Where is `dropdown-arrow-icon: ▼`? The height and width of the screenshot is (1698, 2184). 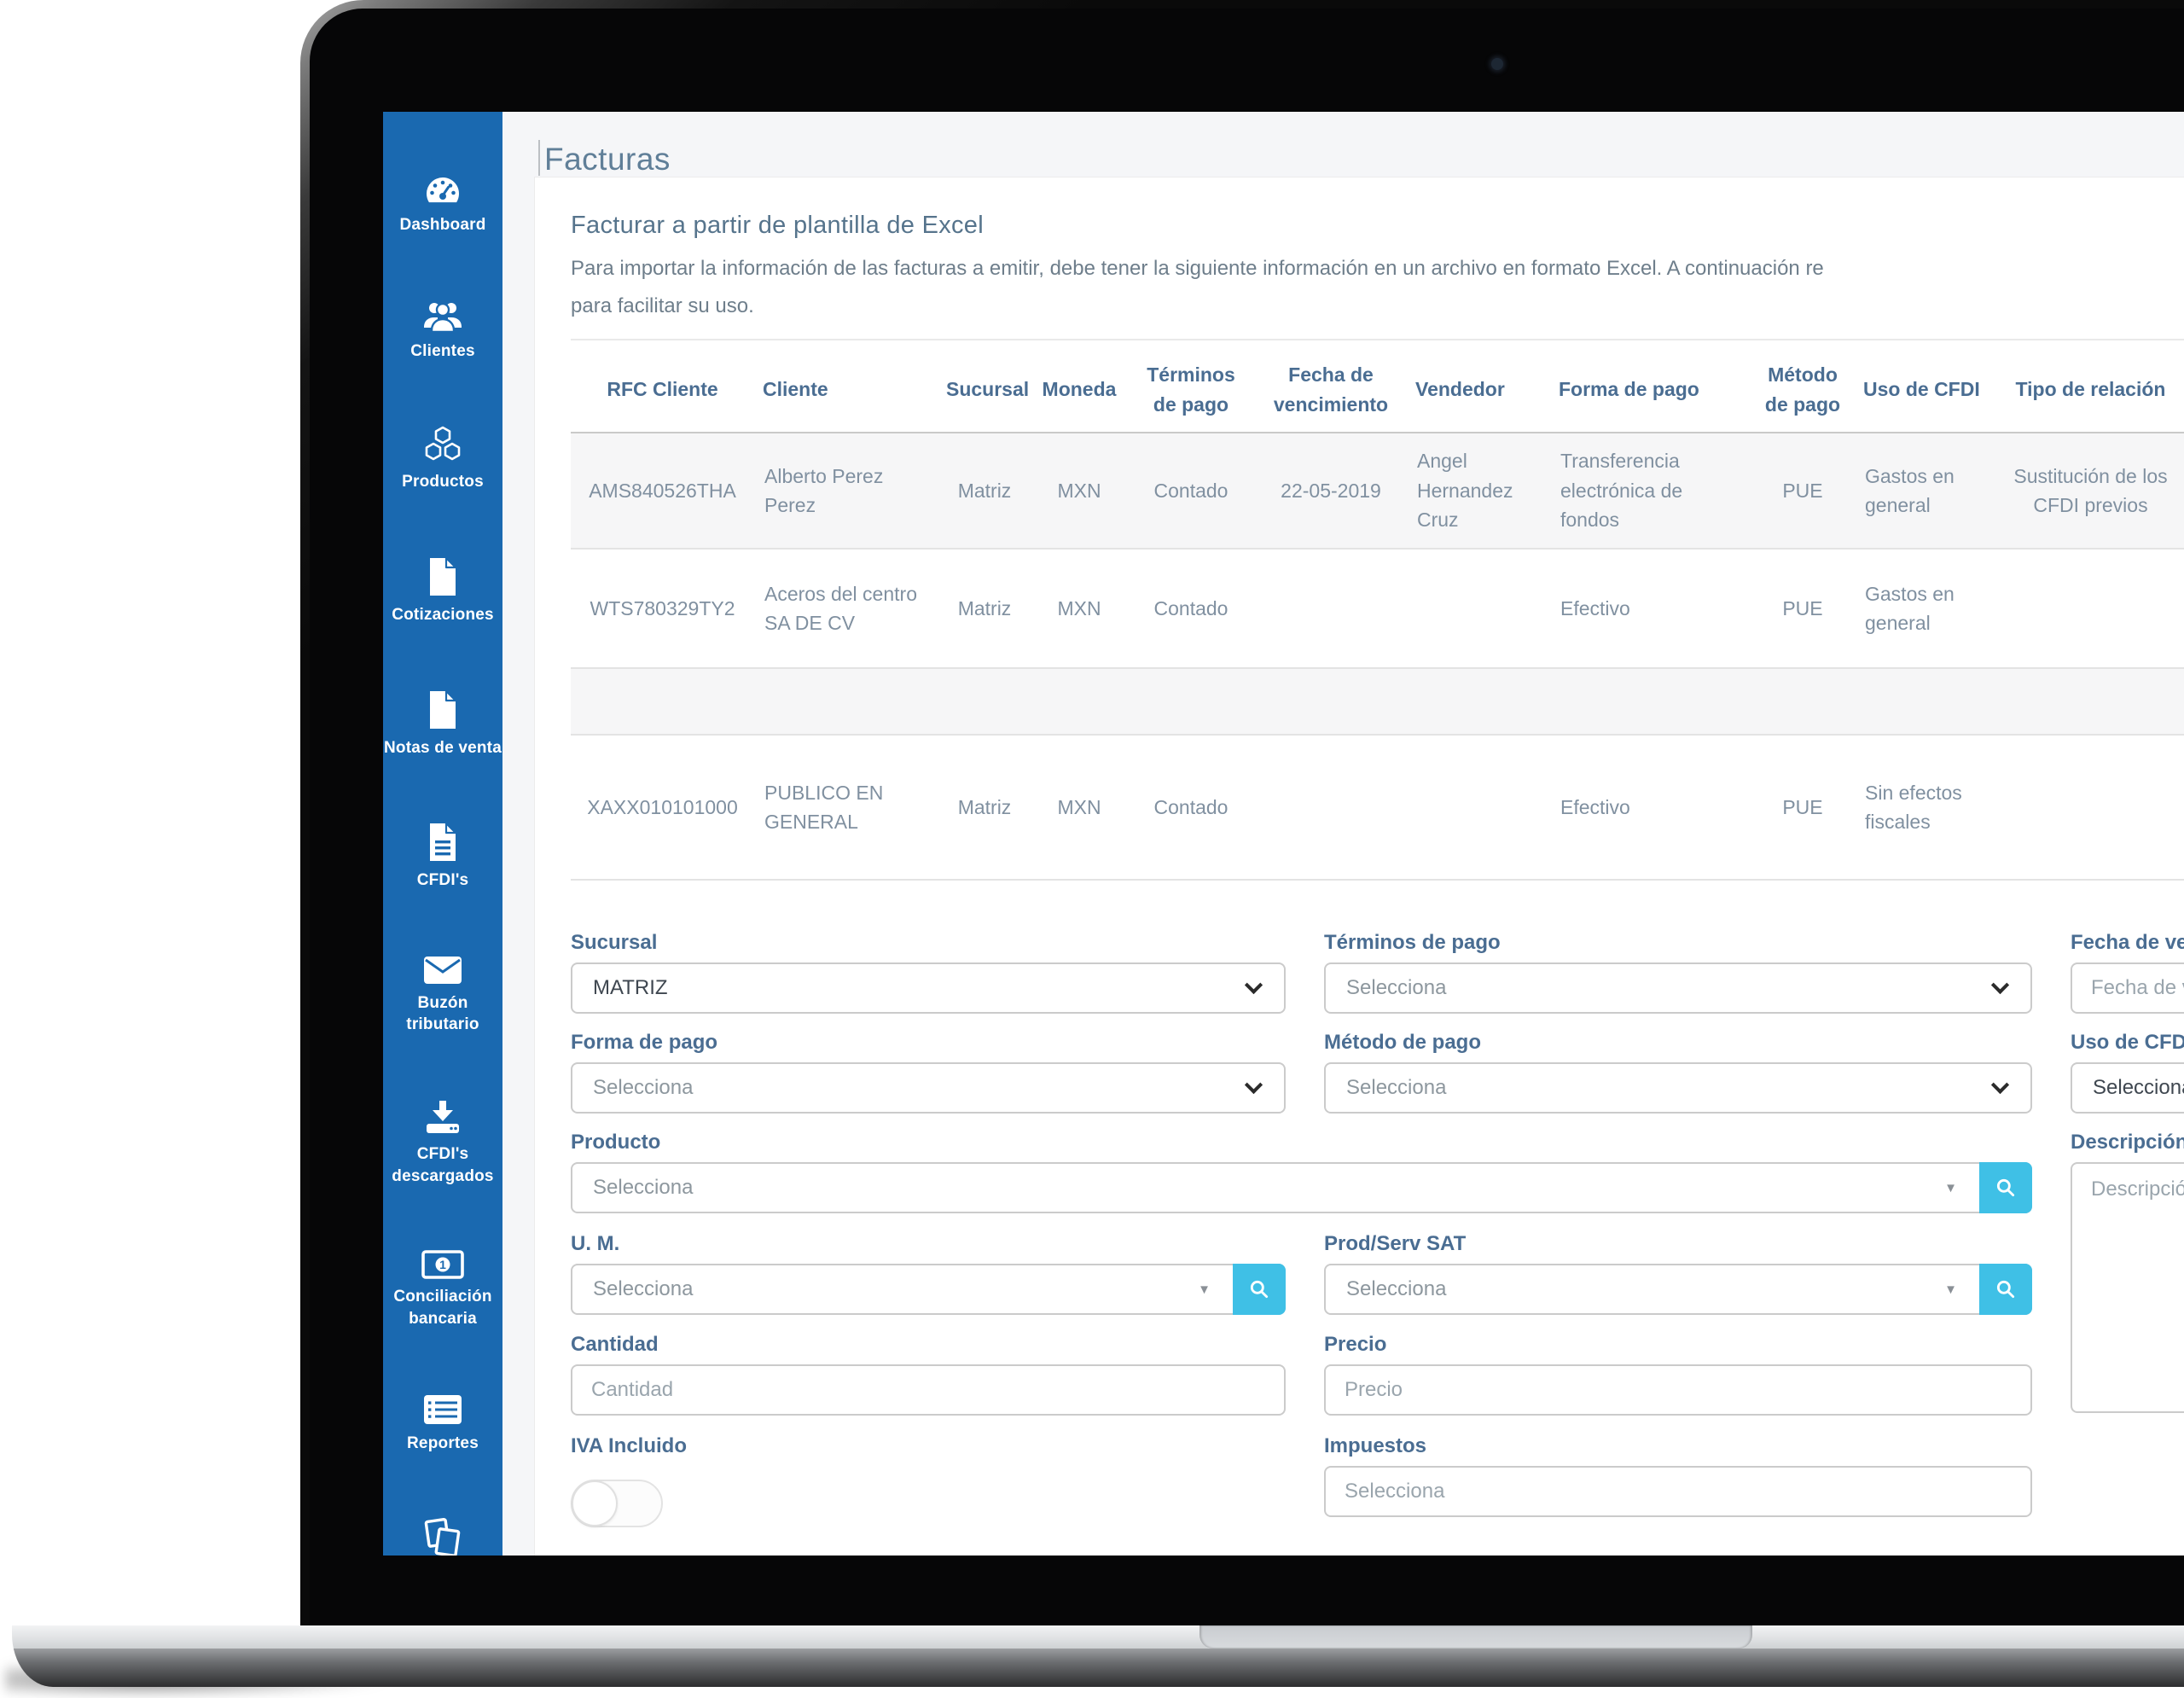
dropdown-arrow-icon: ▼ is located at coordinates (1951, 1188).